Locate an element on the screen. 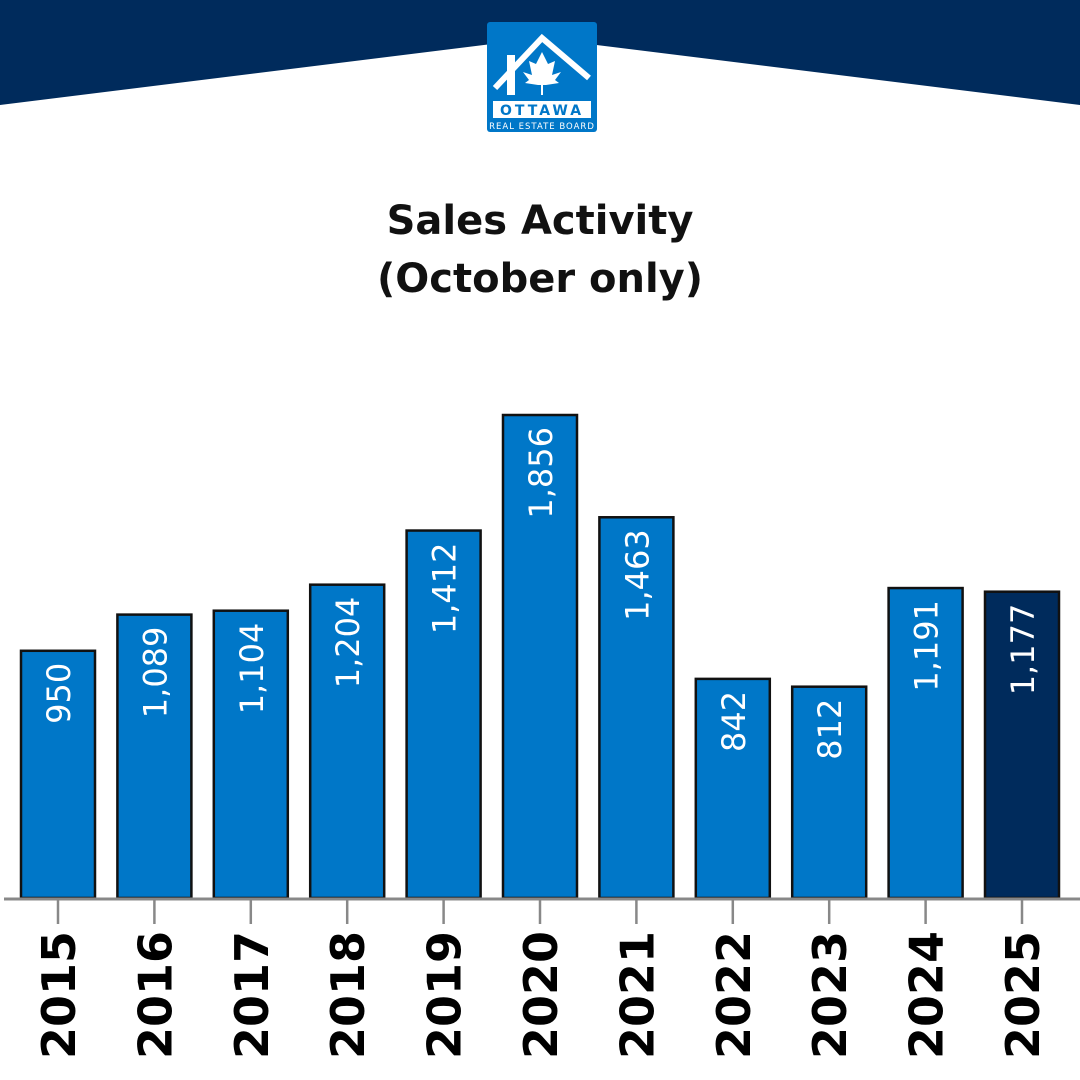 This screenshot has width=1080, height=1080. bar-2025 is located at coordinates (1022, 745).